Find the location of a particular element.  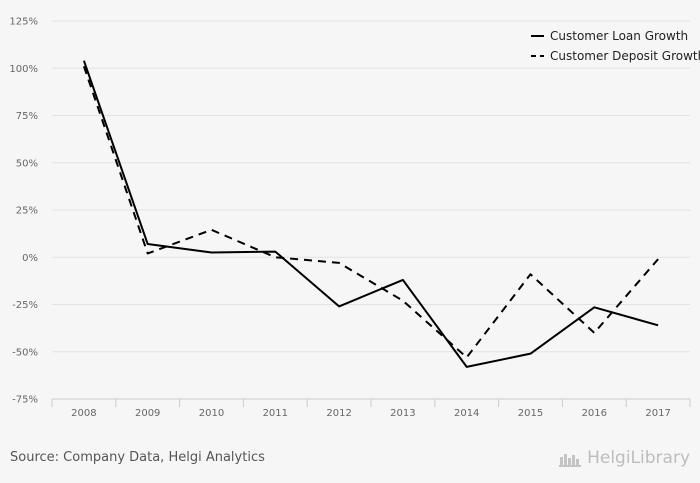

y-tick-label: 125% is located at coordinates (23, 22).